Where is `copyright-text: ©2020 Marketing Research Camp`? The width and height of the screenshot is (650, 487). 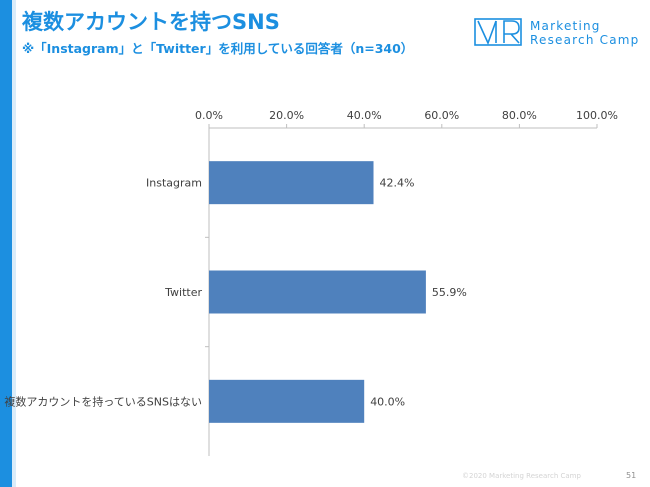
copyright-text: ©2020 Marketing Research Camp is located at coordinates (521, 476).